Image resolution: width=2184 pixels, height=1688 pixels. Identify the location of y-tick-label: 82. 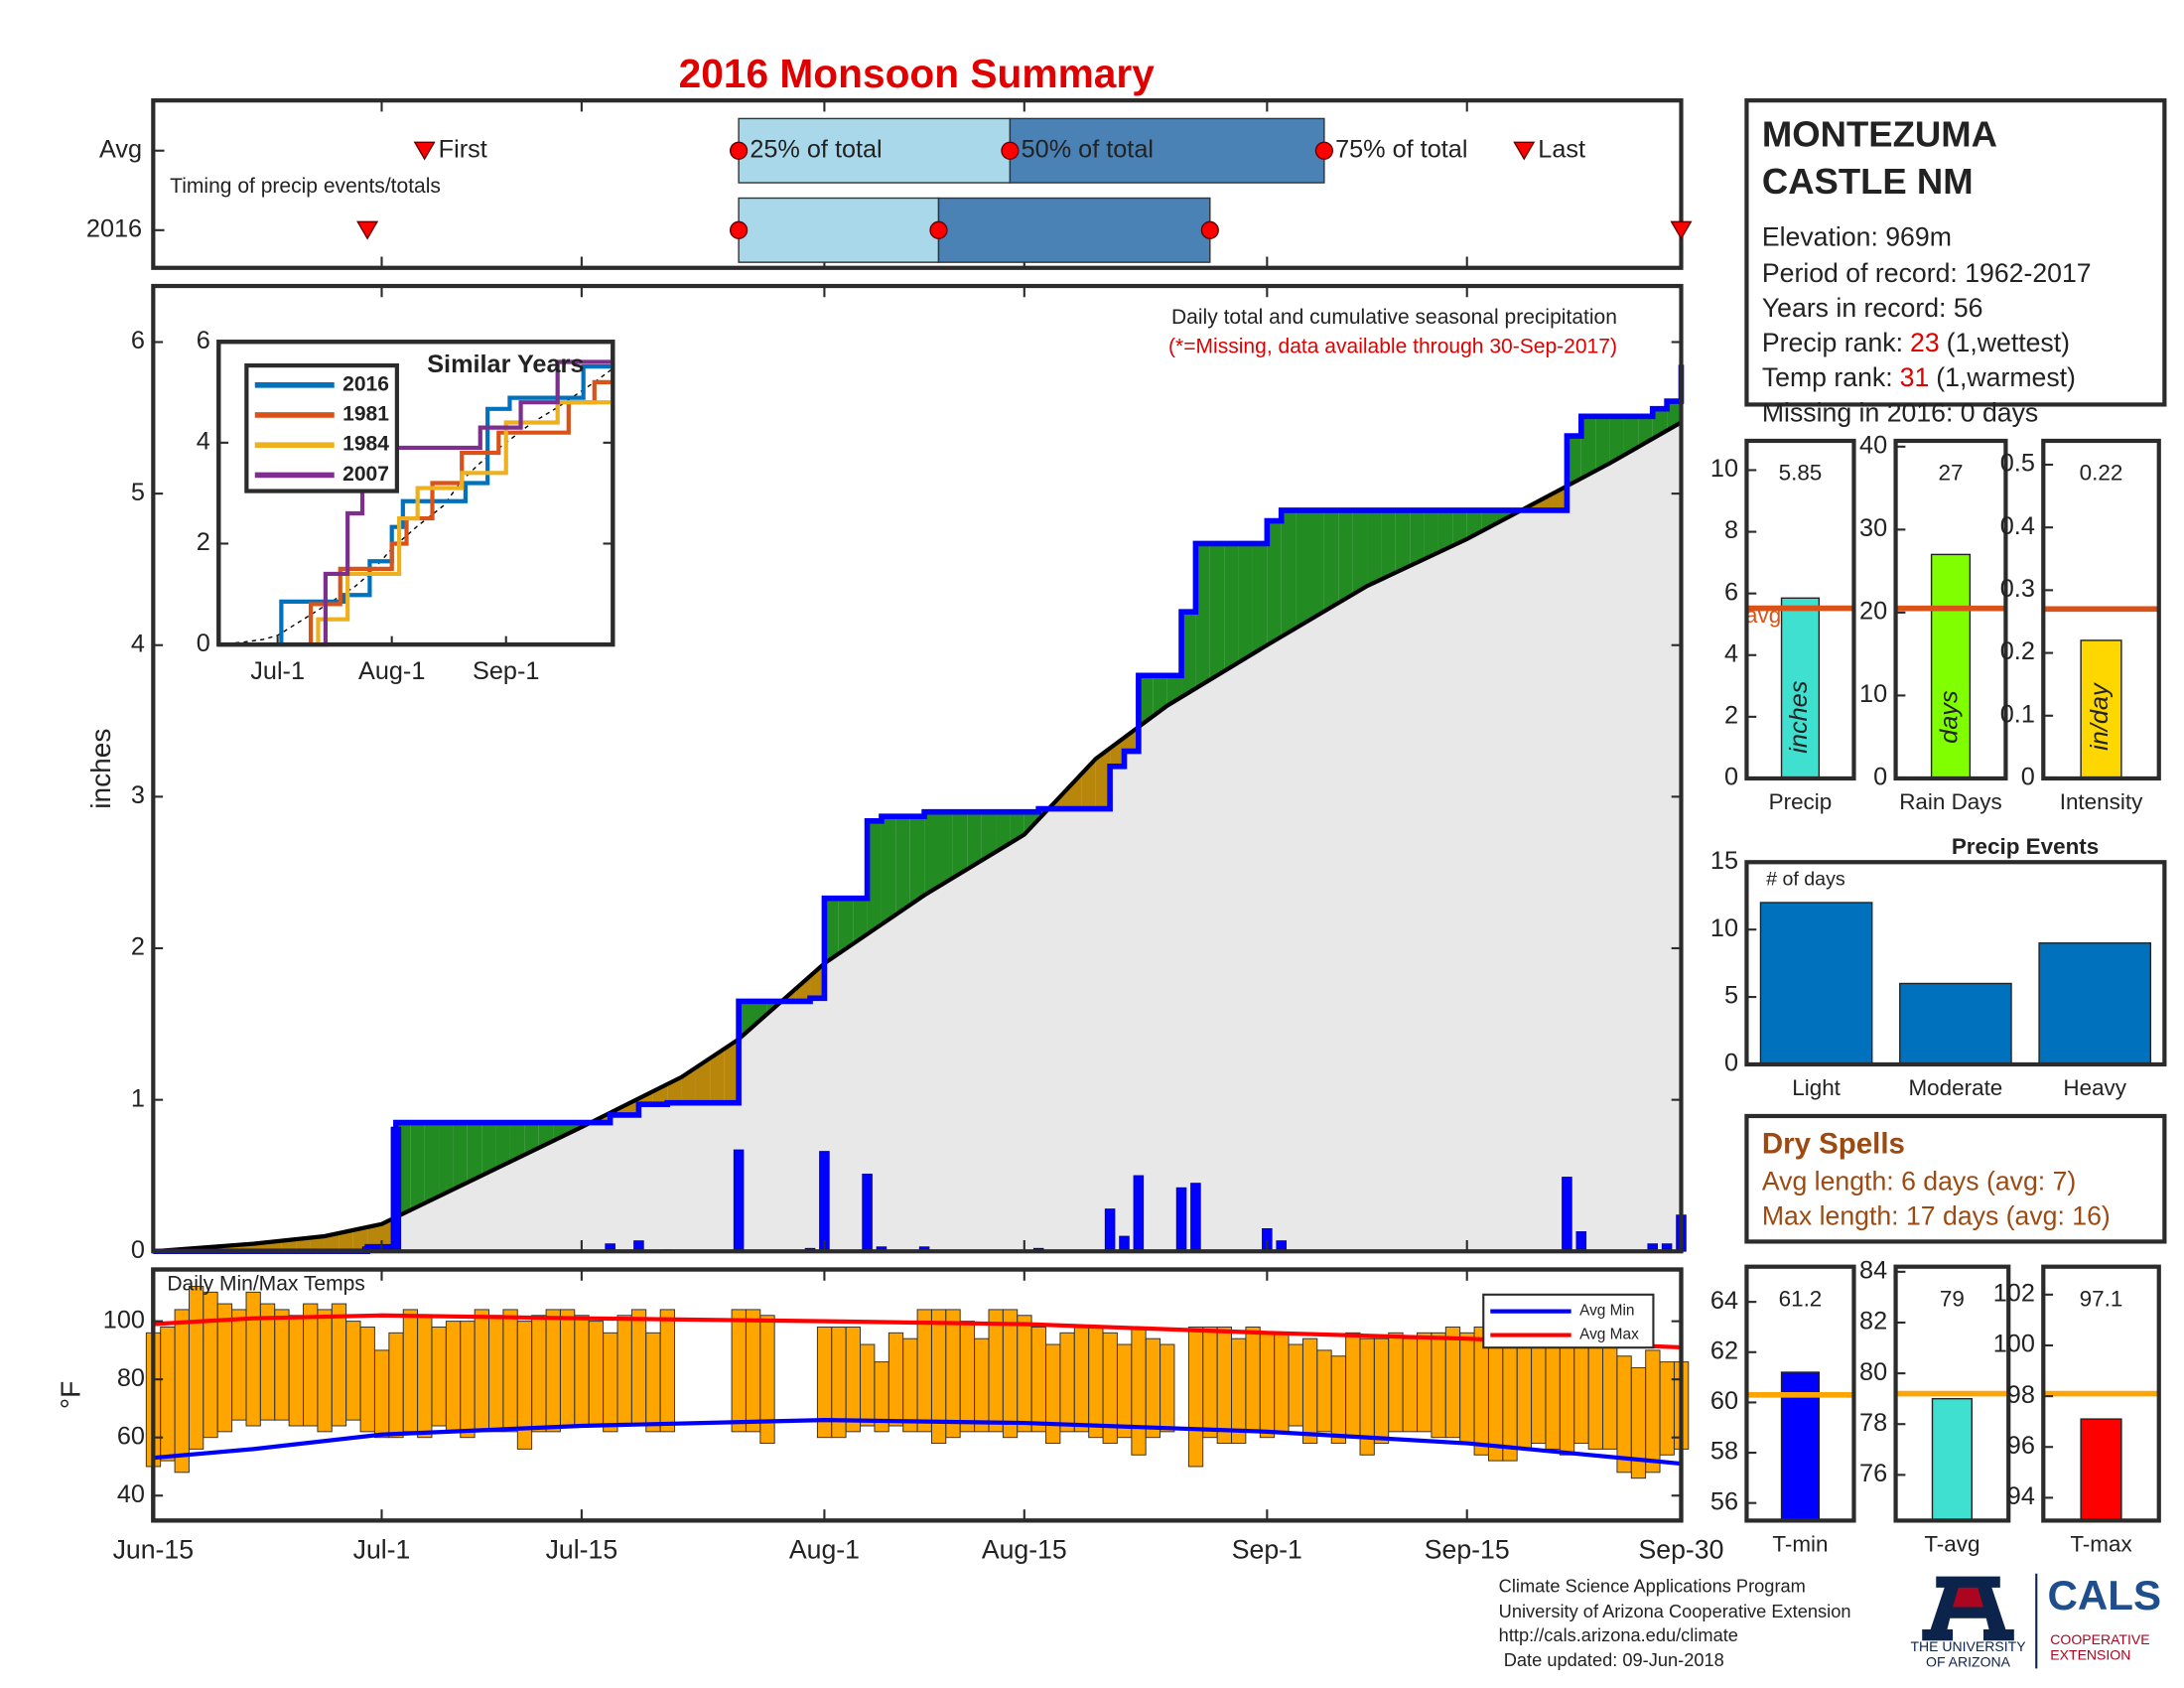
(1873, 1322).